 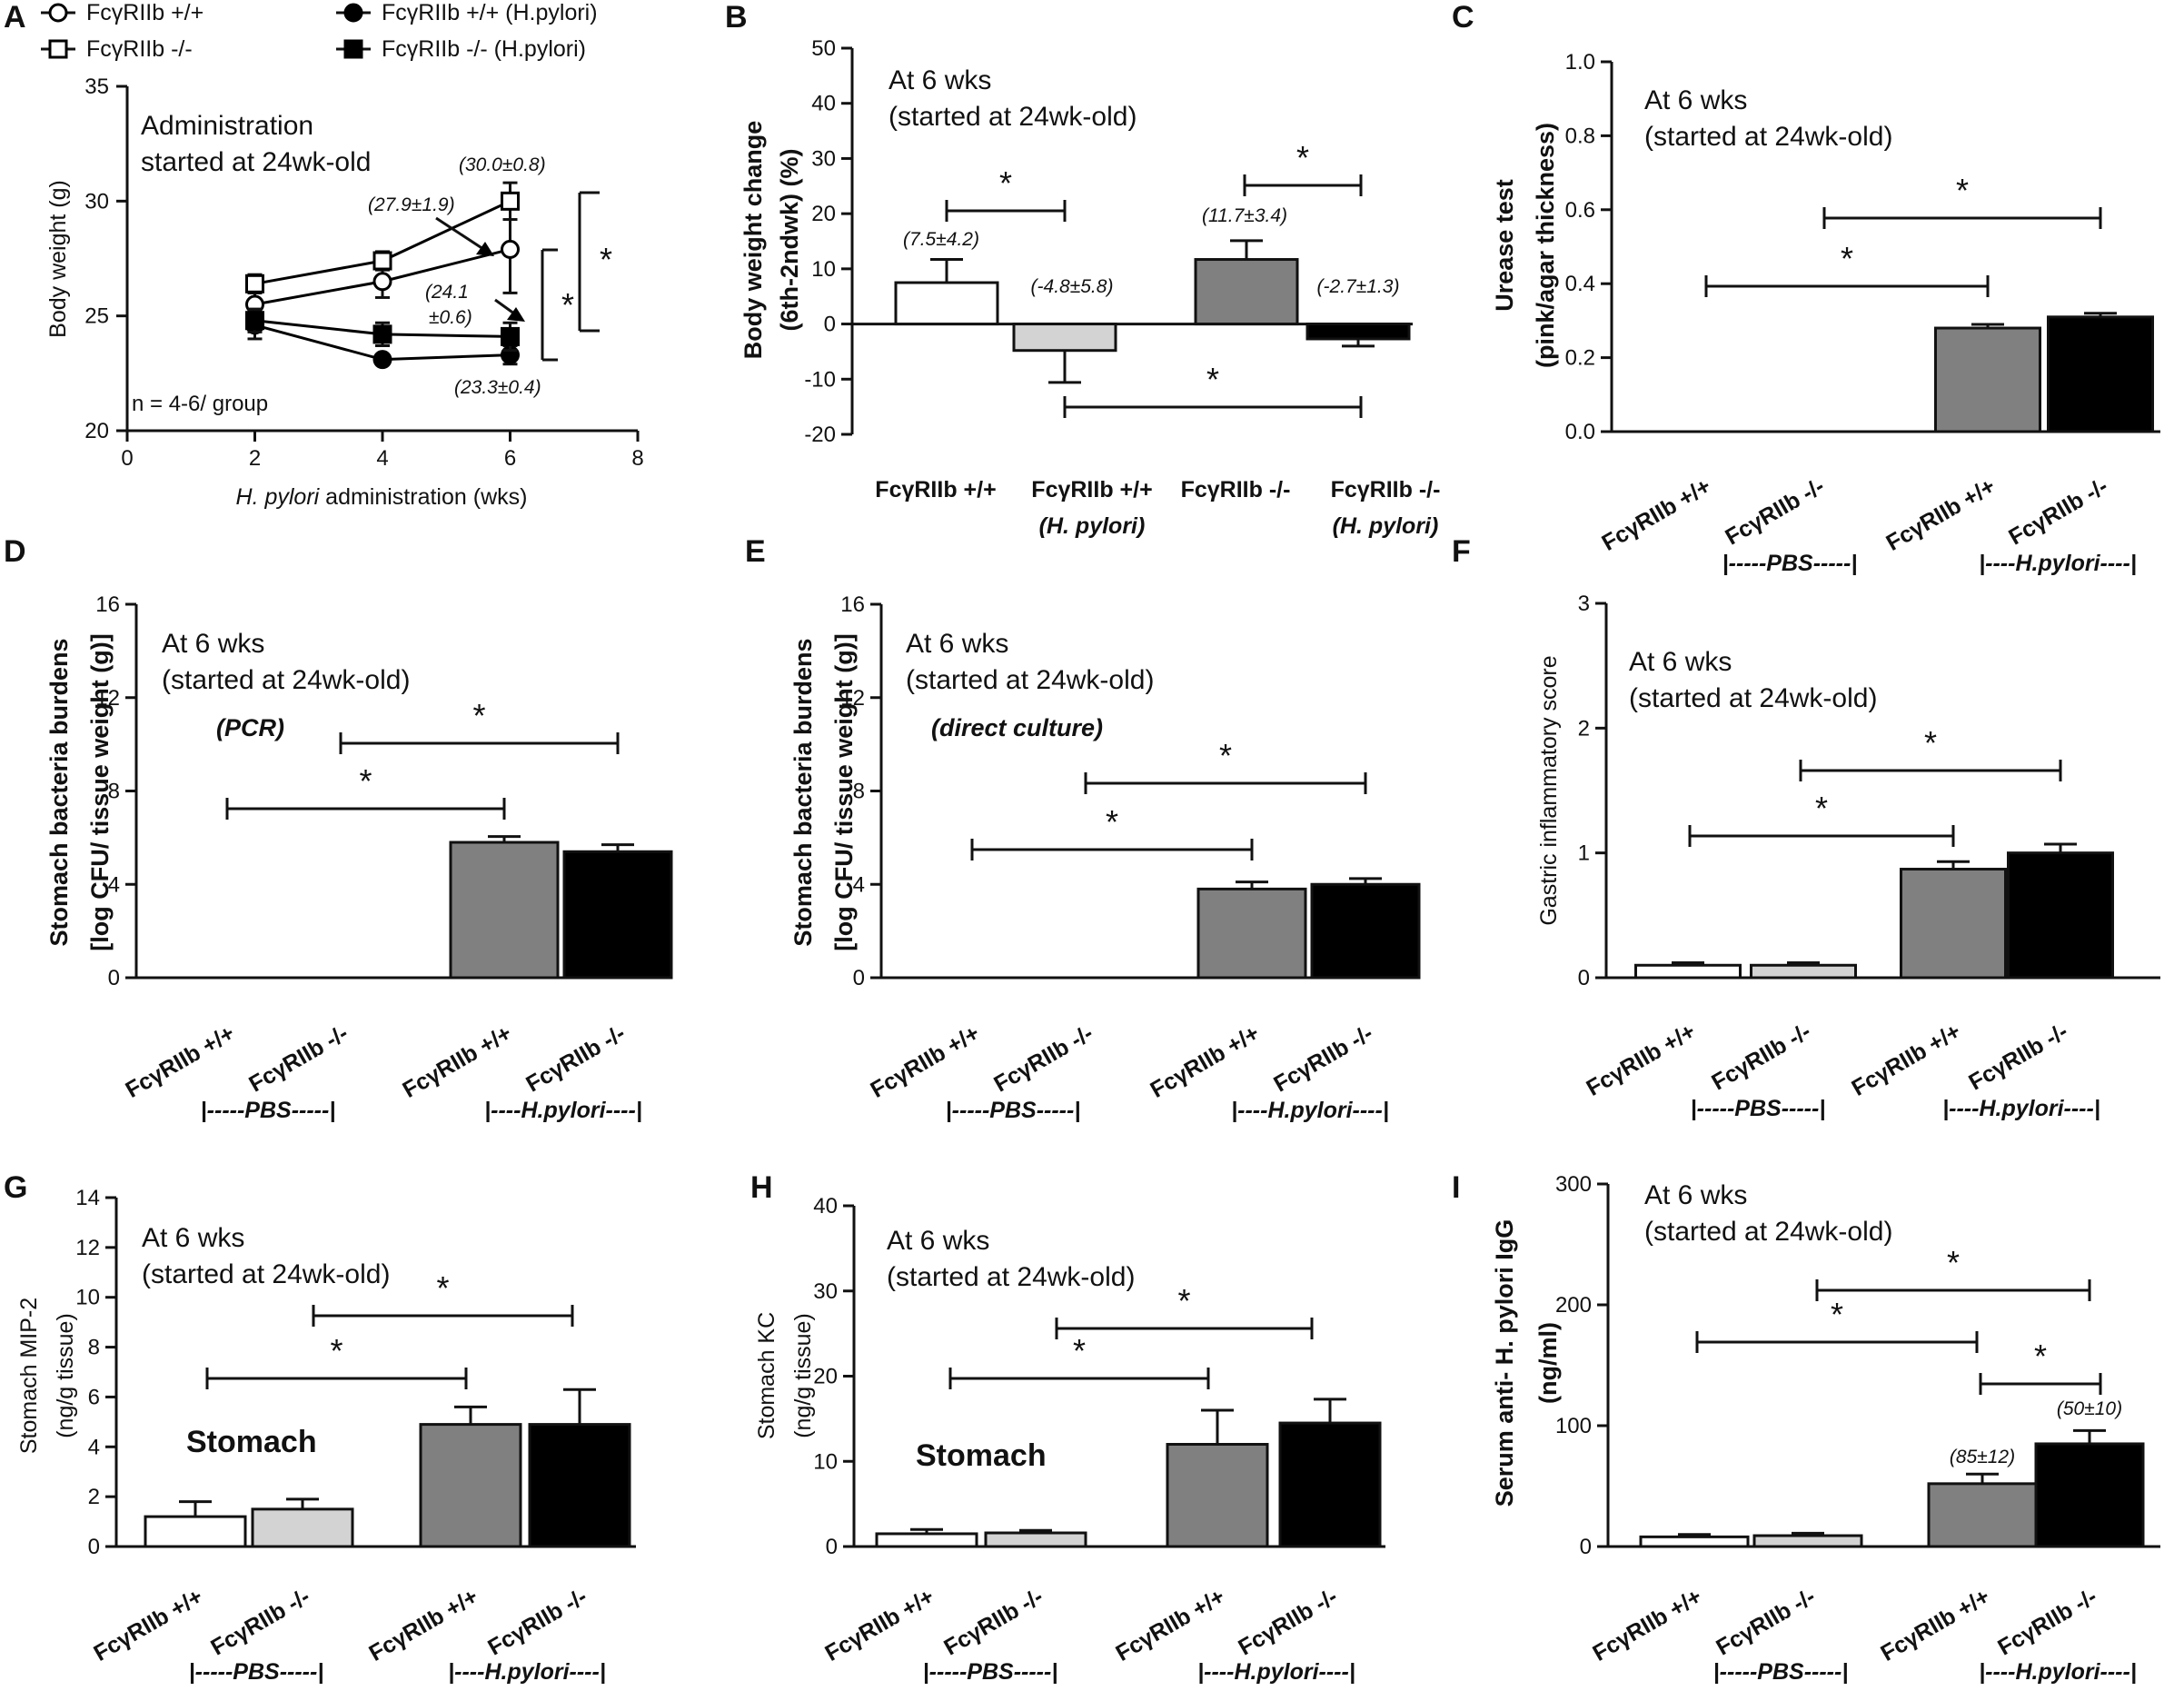 I want to click on y-tick-label: 50, so click(x=824, y=48).